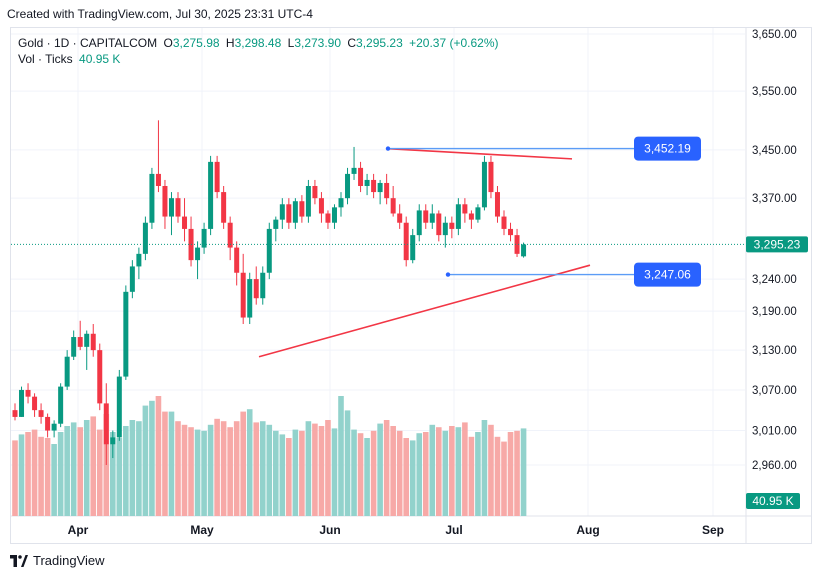 The image size is (822, 579). What do you see at coordinates (78, 530) in the screenshot?
I see `month-tick-label: Apr` at bounding box center [78, 530].